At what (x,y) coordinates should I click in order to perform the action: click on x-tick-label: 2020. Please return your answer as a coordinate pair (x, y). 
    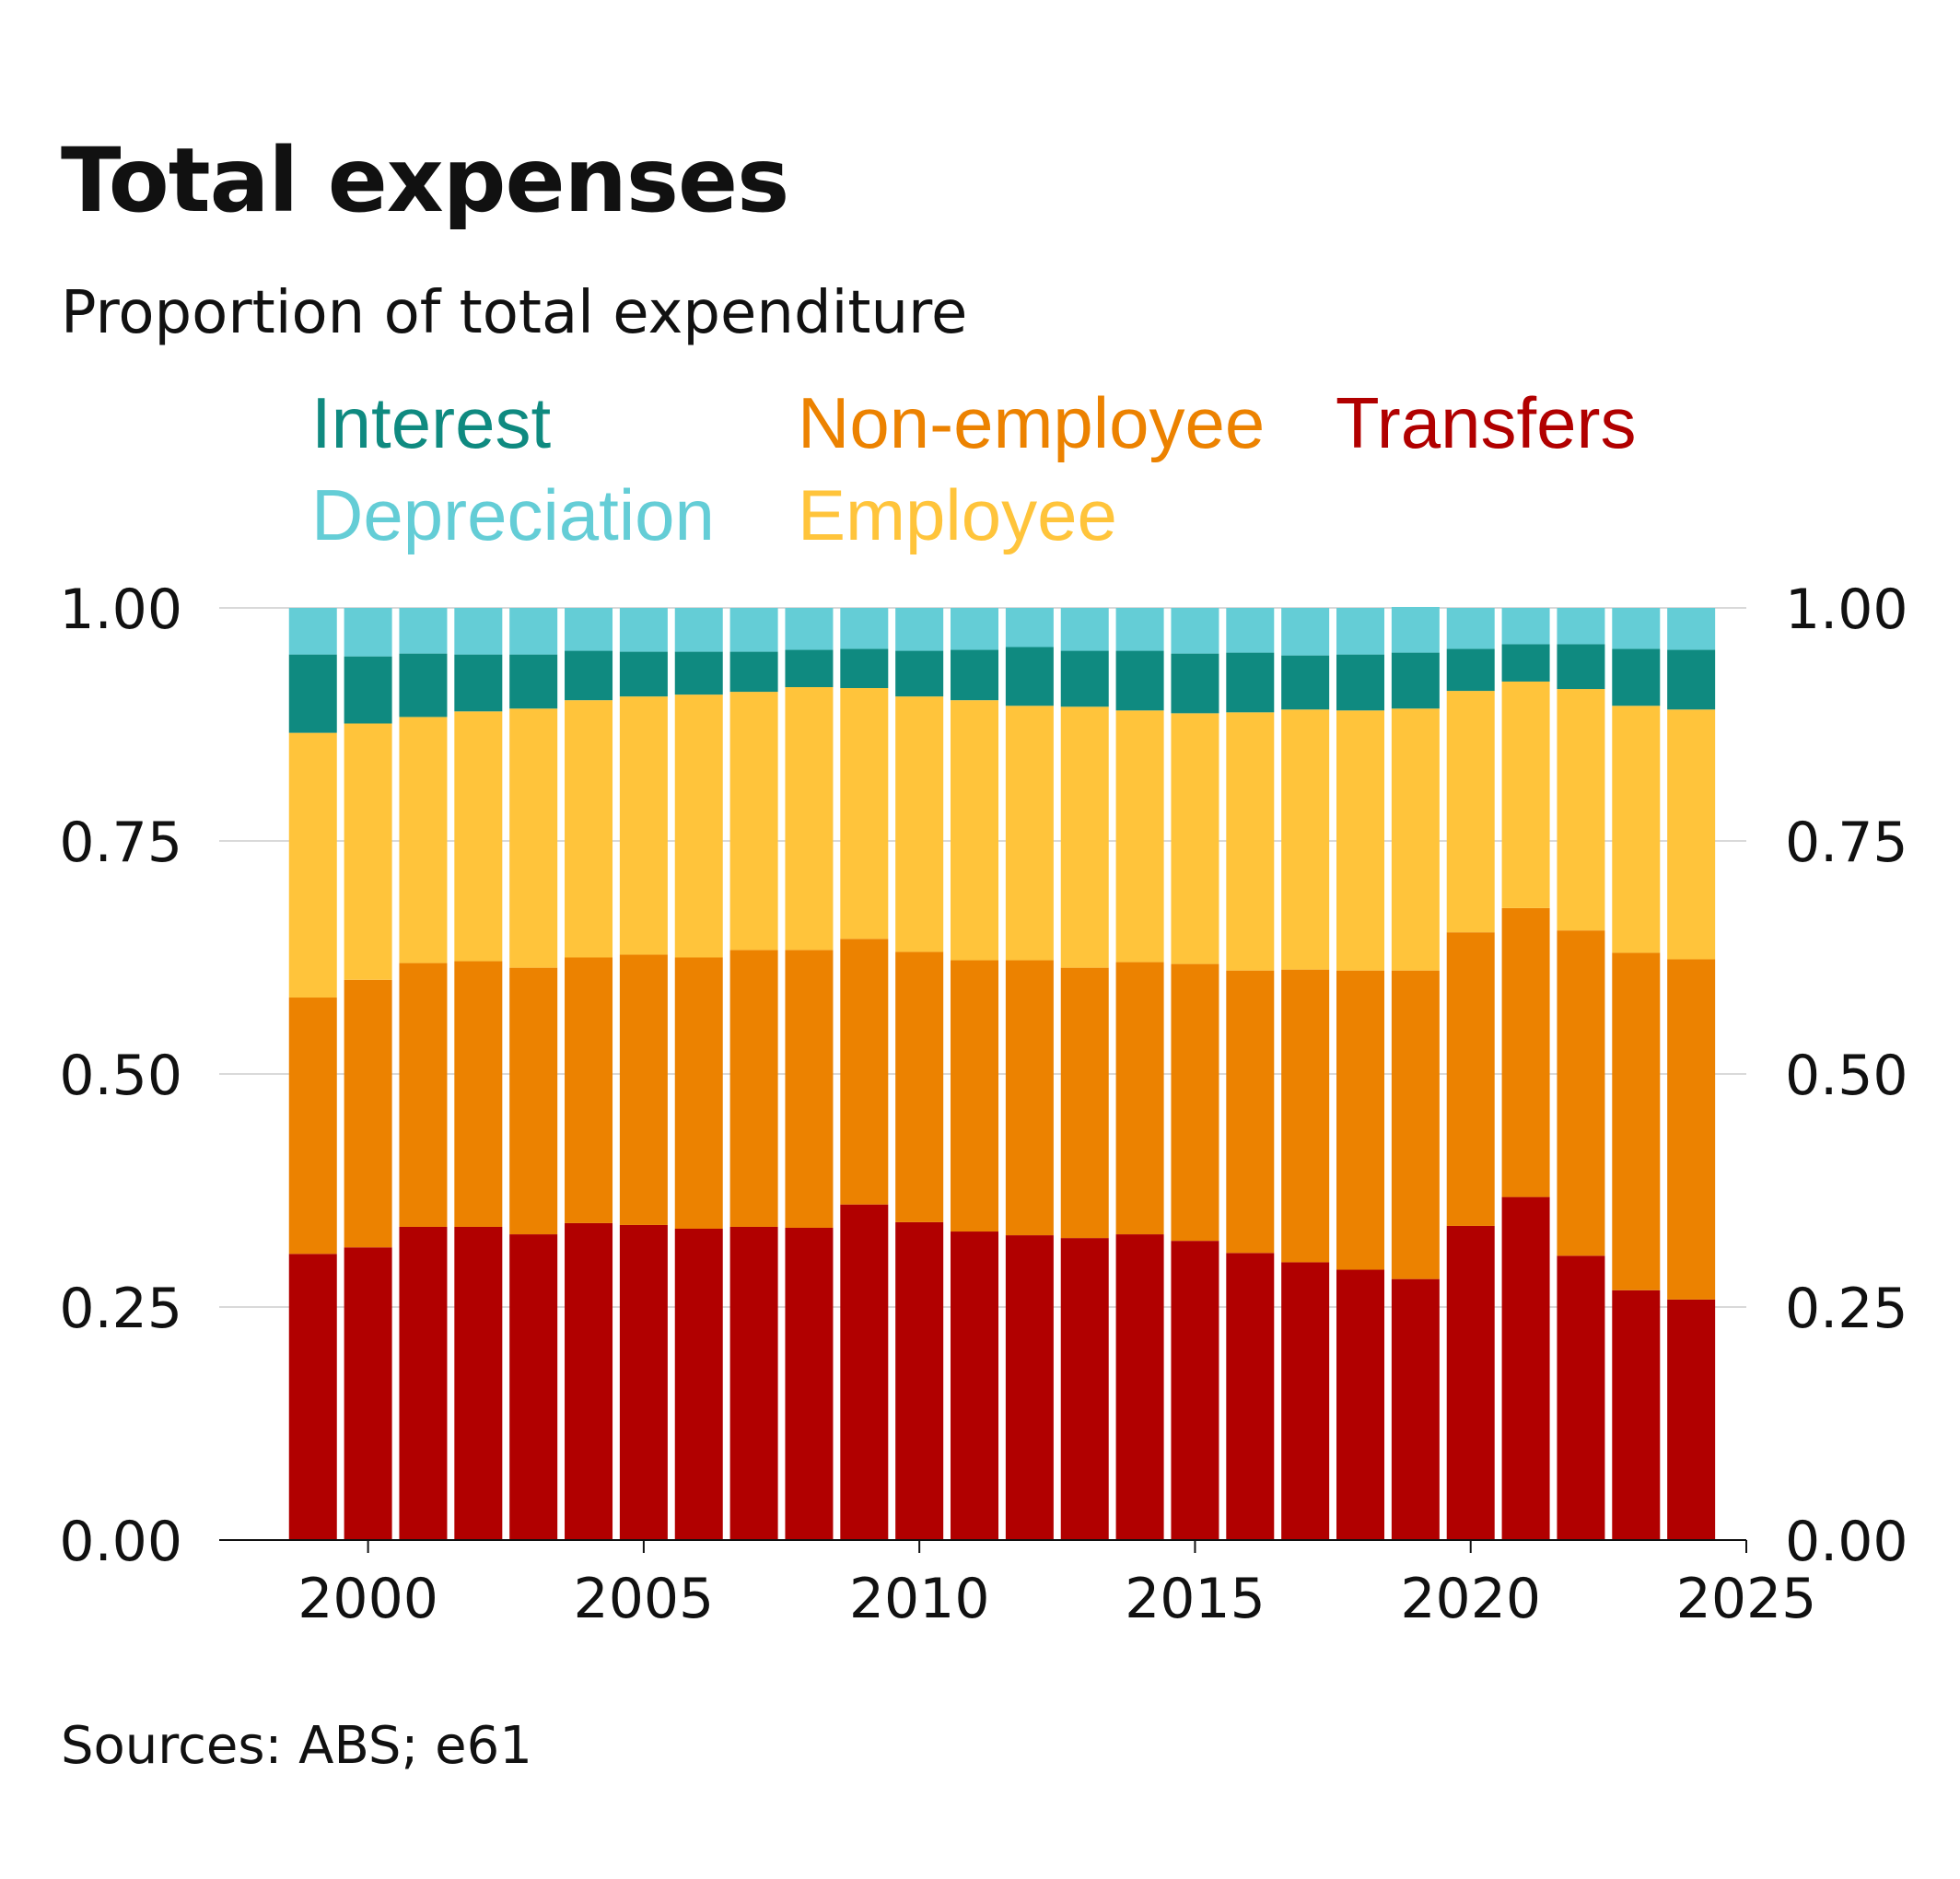
    Looking at the image, I should click on (1470, 1599).